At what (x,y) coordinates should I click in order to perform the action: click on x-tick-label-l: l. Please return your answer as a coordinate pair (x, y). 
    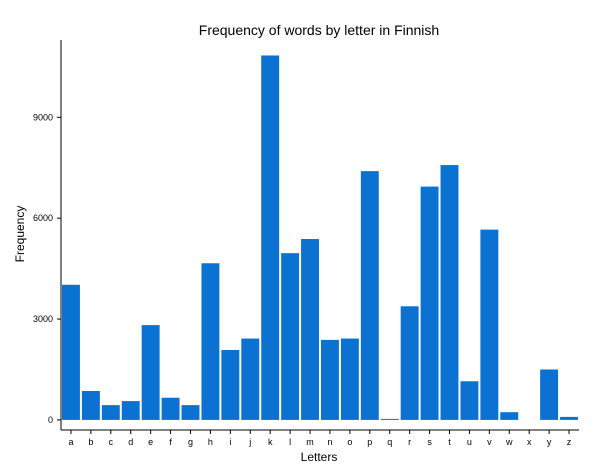
    Looking at the image, I should click on (290, 442).